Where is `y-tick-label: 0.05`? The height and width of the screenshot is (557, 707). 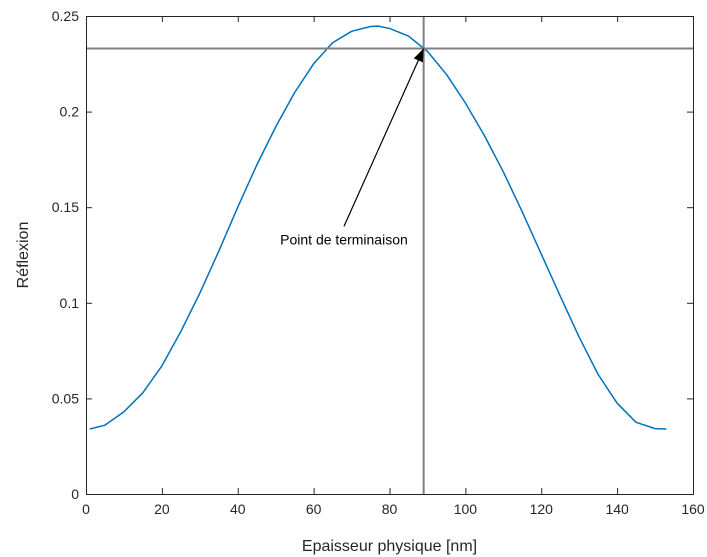
y-tick-label: 0.05 is located at coordinates (65, 398).